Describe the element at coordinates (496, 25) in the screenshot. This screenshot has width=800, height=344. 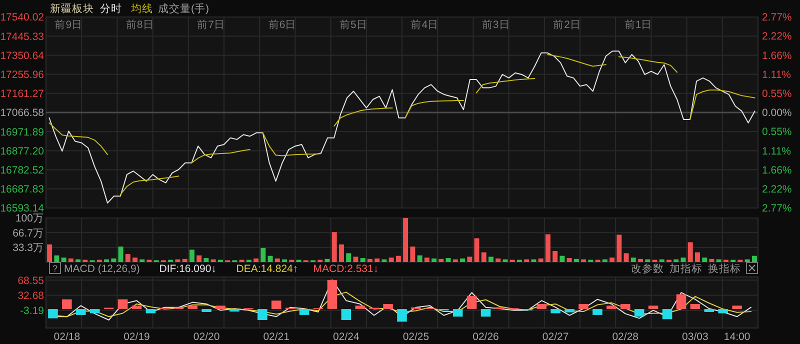
I see `x-tick-label: 前3日` at that location.